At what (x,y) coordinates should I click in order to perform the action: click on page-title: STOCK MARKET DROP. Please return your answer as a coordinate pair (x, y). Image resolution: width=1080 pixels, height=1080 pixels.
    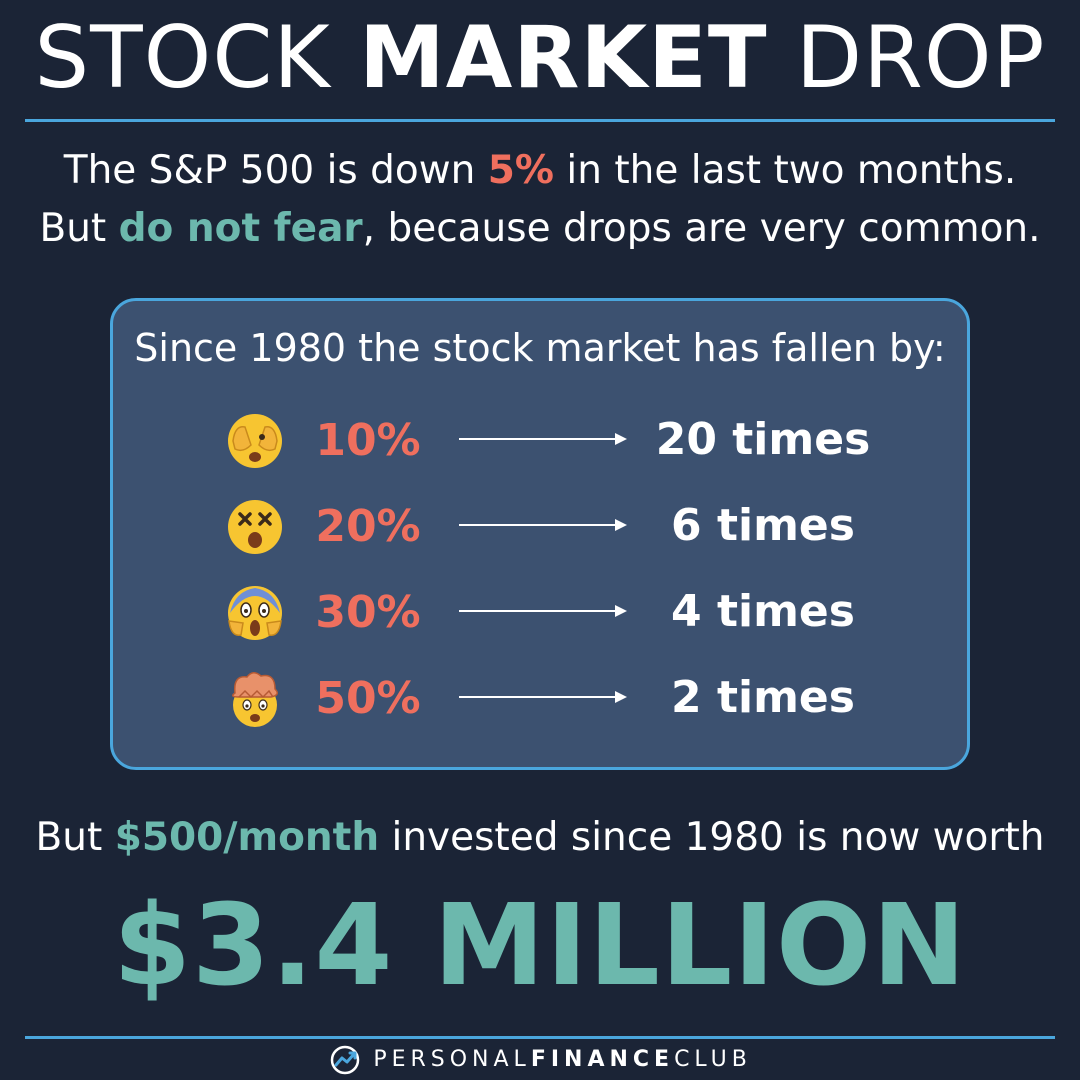
    Looking at the image, I should click on (540, 58).